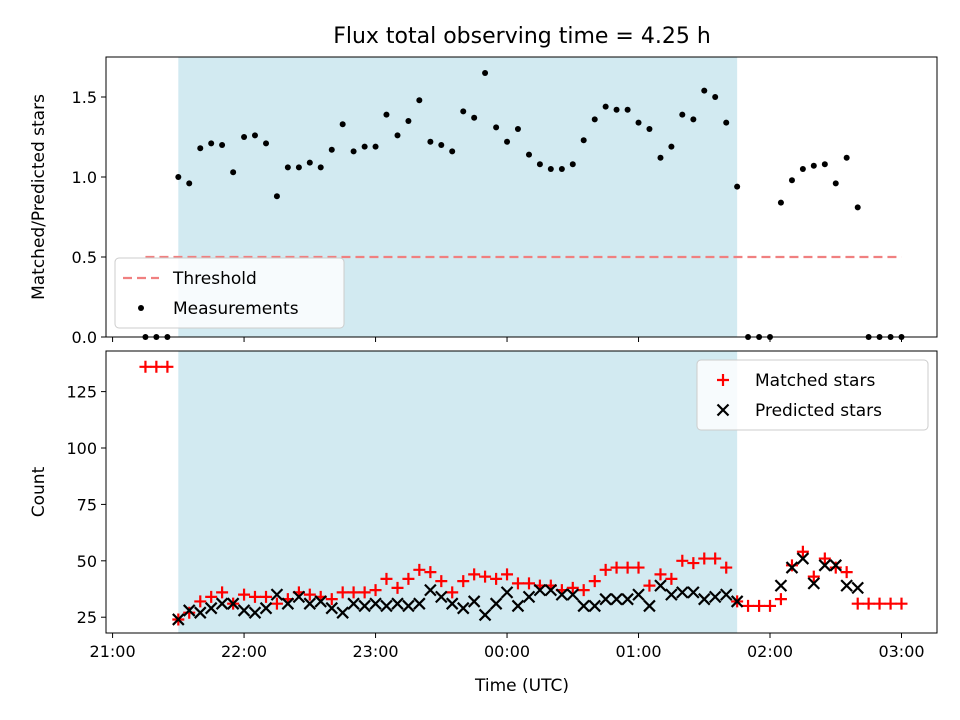 This screenshot has width=960, height=720. Describe the element at coordinates (81, 448) in the screenshot. I see `y-tick-label: 100` at that location.